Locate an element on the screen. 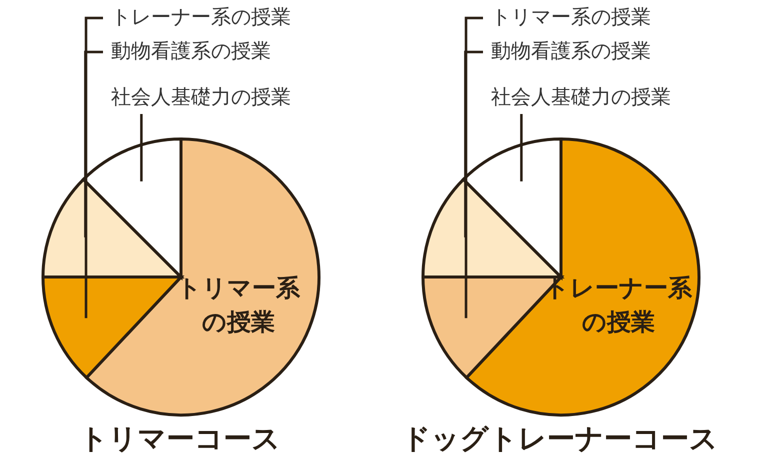  slice-label: トレーナー系の授業 is located at coordinates (201, 16).